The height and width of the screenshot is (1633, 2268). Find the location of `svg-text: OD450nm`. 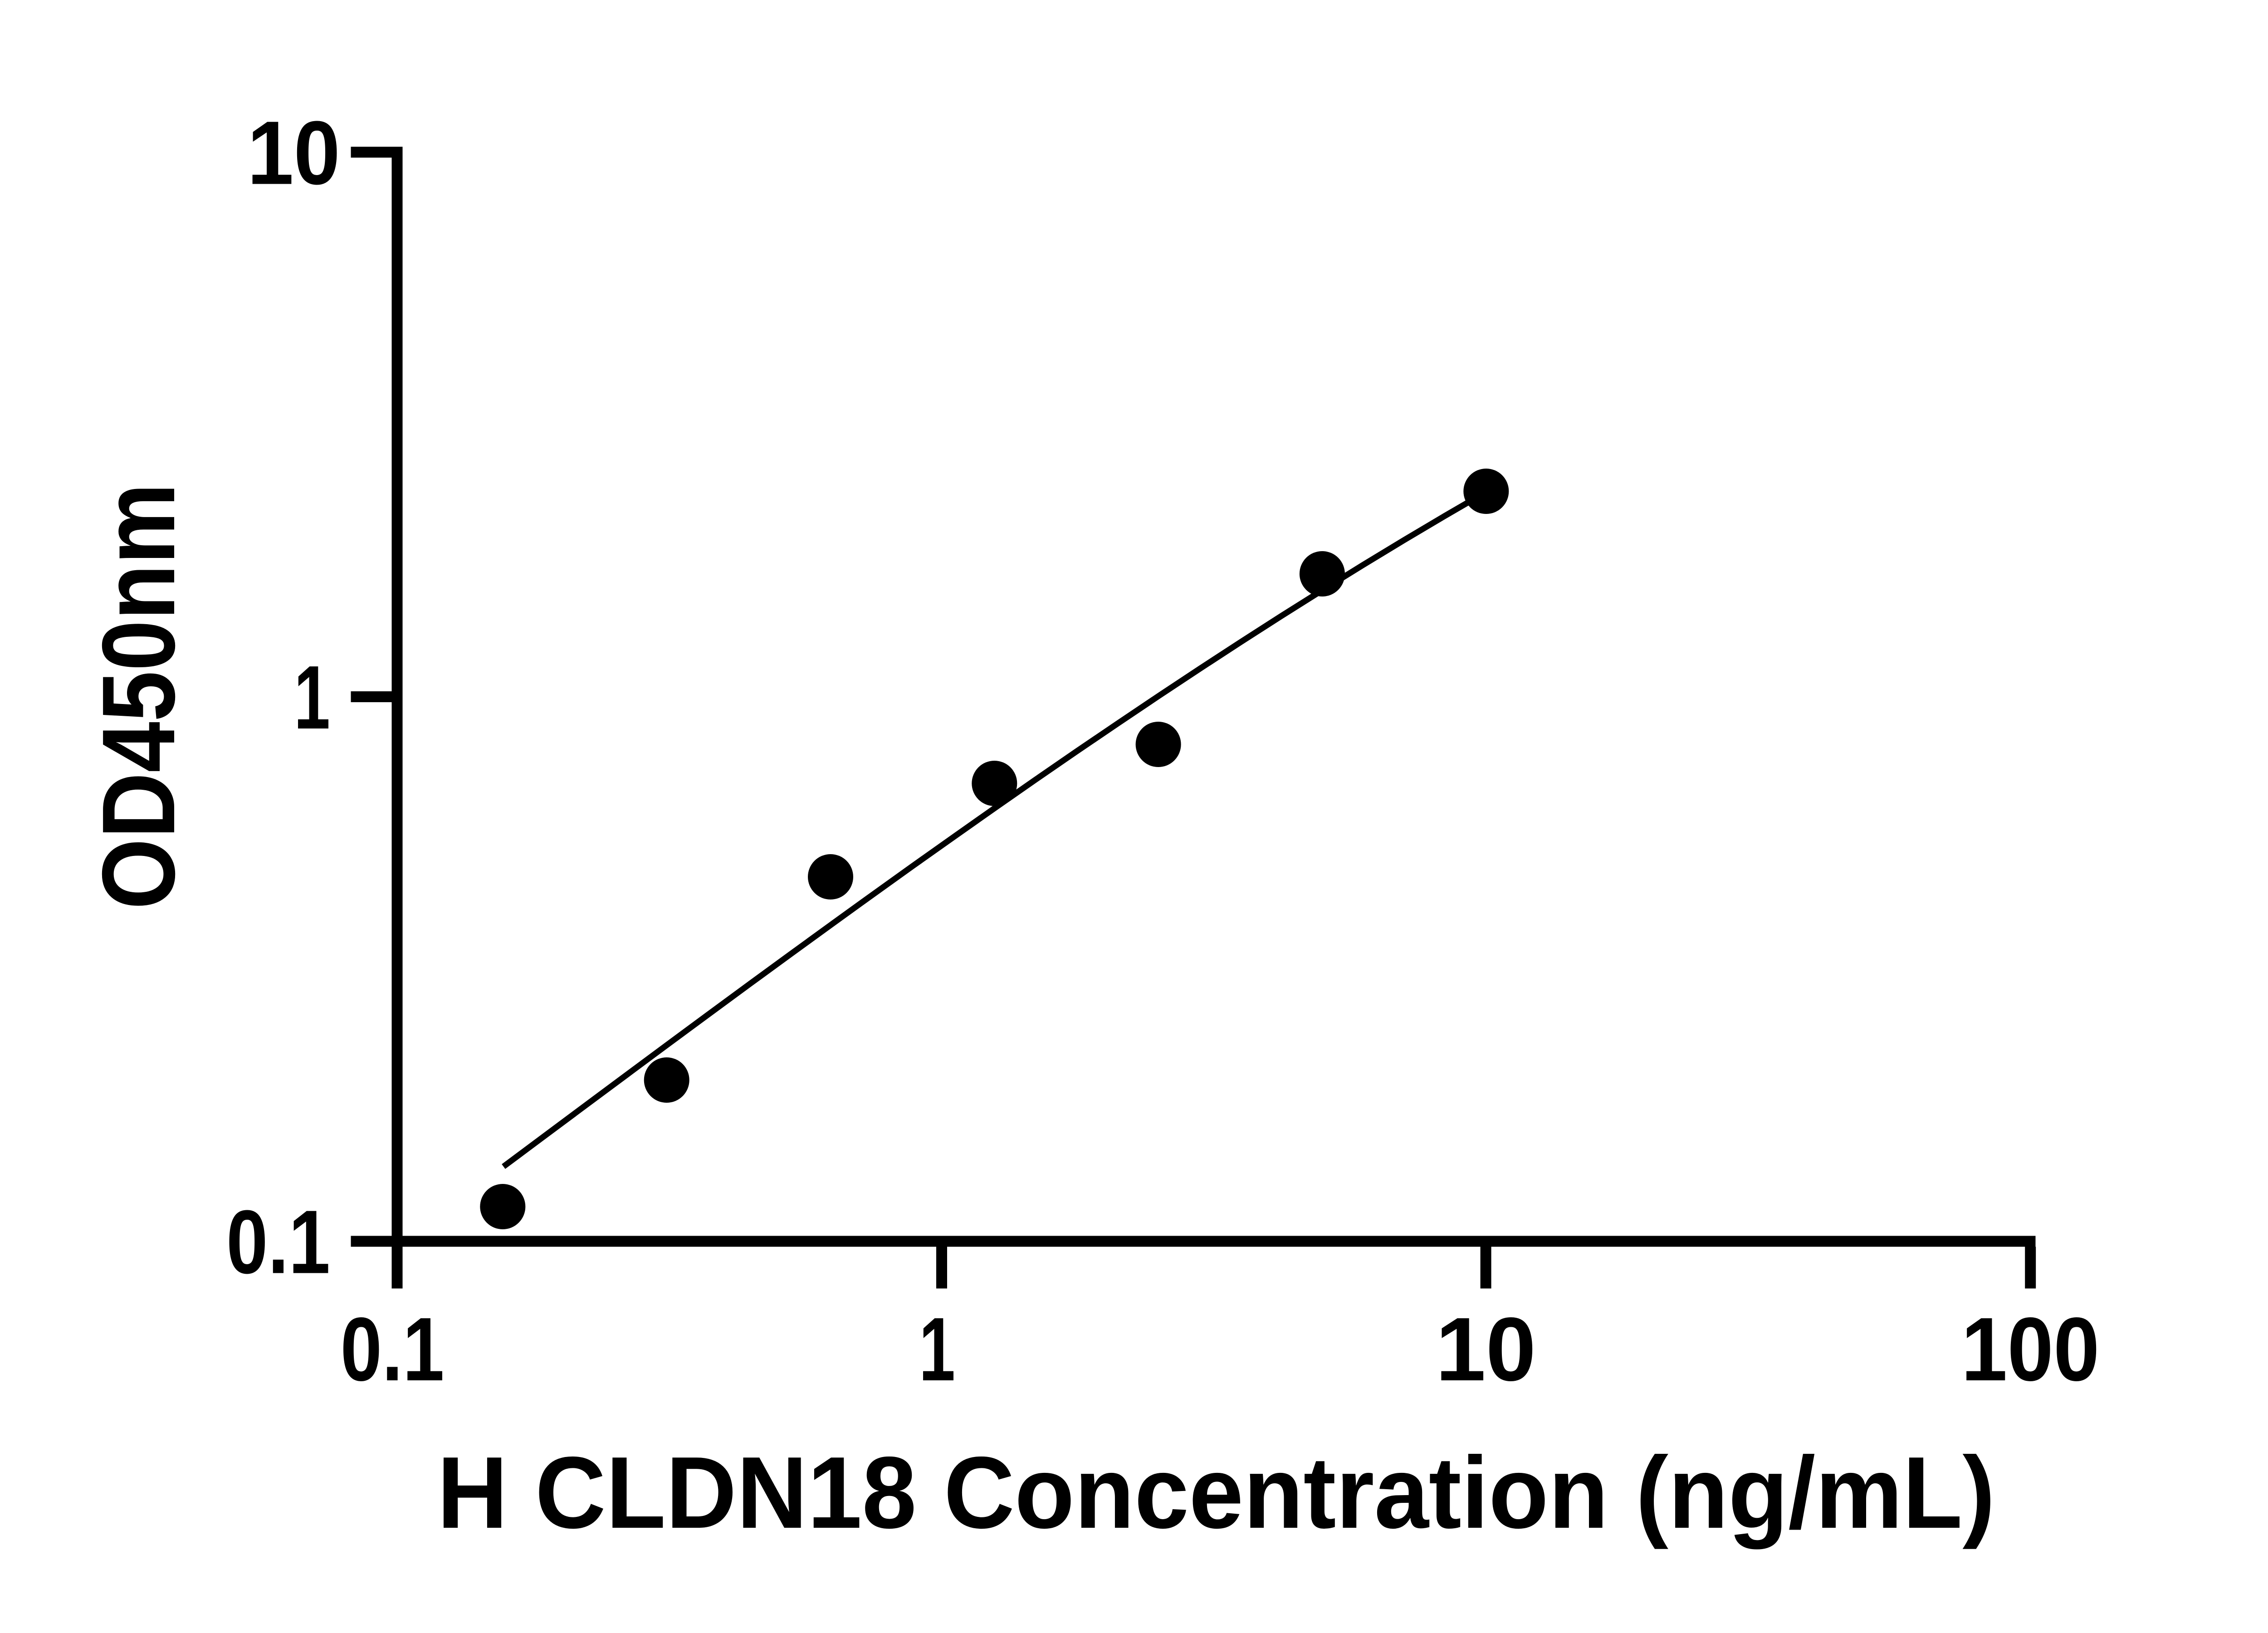

svg-text: OD450nm is located at coordinates (139, 696).